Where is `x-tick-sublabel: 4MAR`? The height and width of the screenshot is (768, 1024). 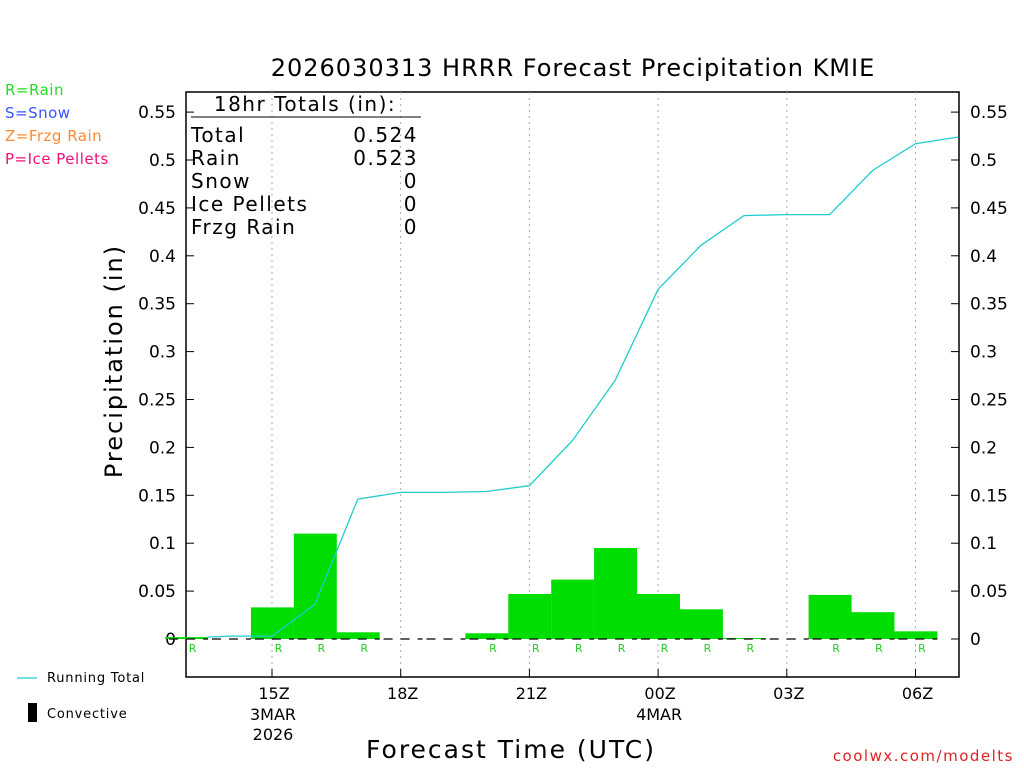 x-tick-sublabel: 4MAR is located at coordinates (659, 714).